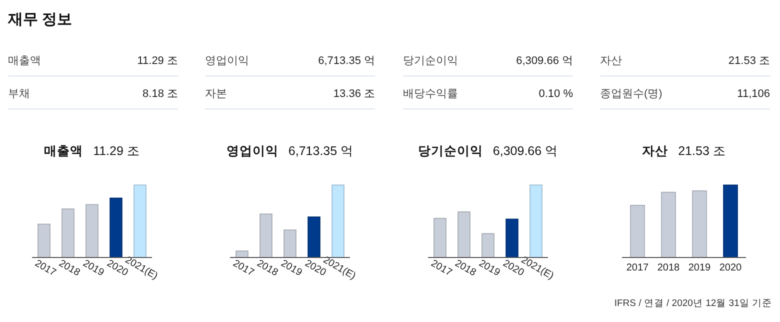  Describe the element at coordinates (354, 94) in the screenshot. I see `text: 13.36 조` at that location.